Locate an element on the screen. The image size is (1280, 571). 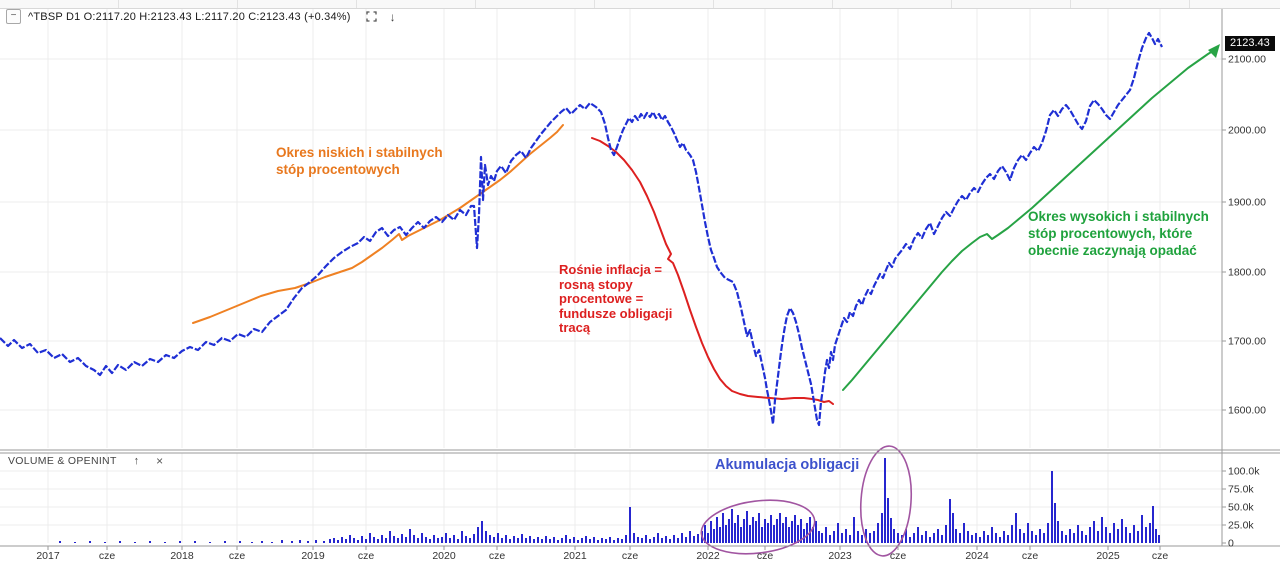
annotation-bond-accumulation: Akumulacja obligacji is located at coordinates (787, 465).